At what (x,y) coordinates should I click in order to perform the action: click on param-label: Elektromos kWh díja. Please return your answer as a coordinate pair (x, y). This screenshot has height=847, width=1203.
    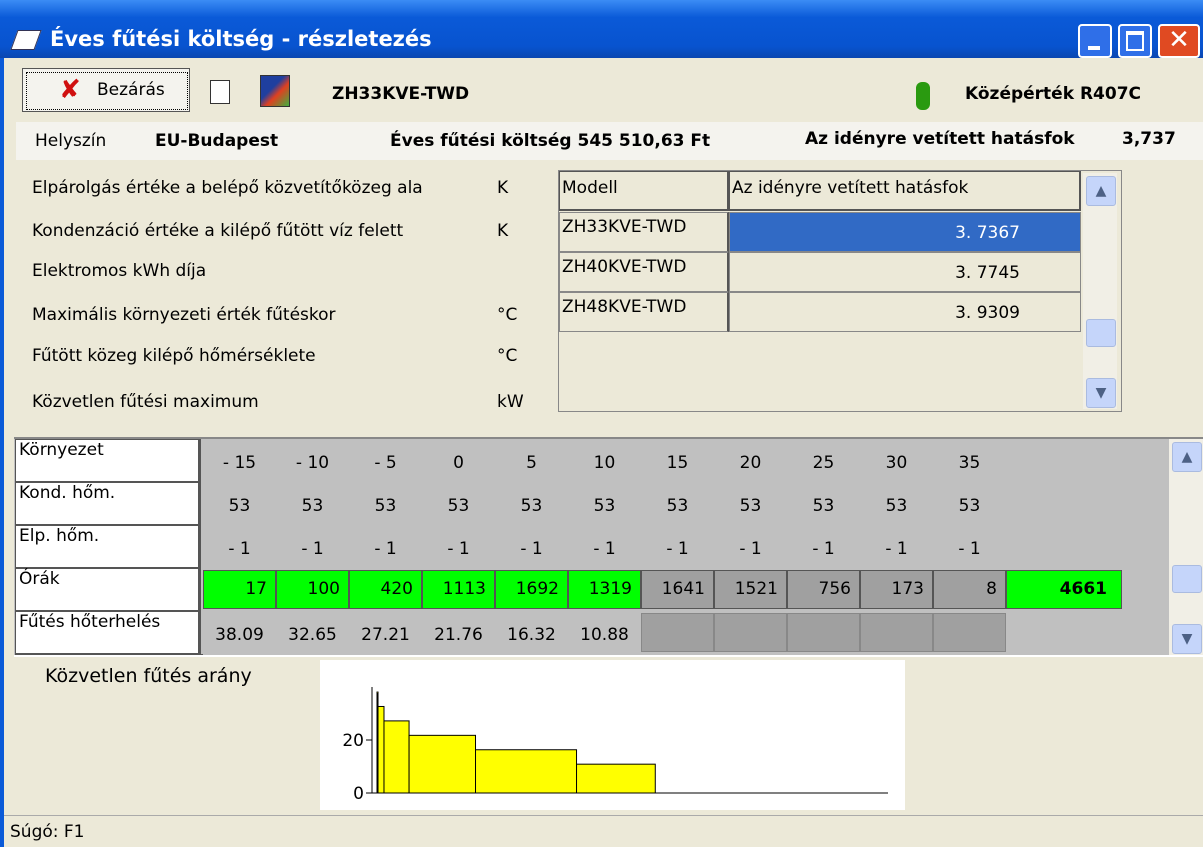
    Looking at the image, I should click on (119, 271).